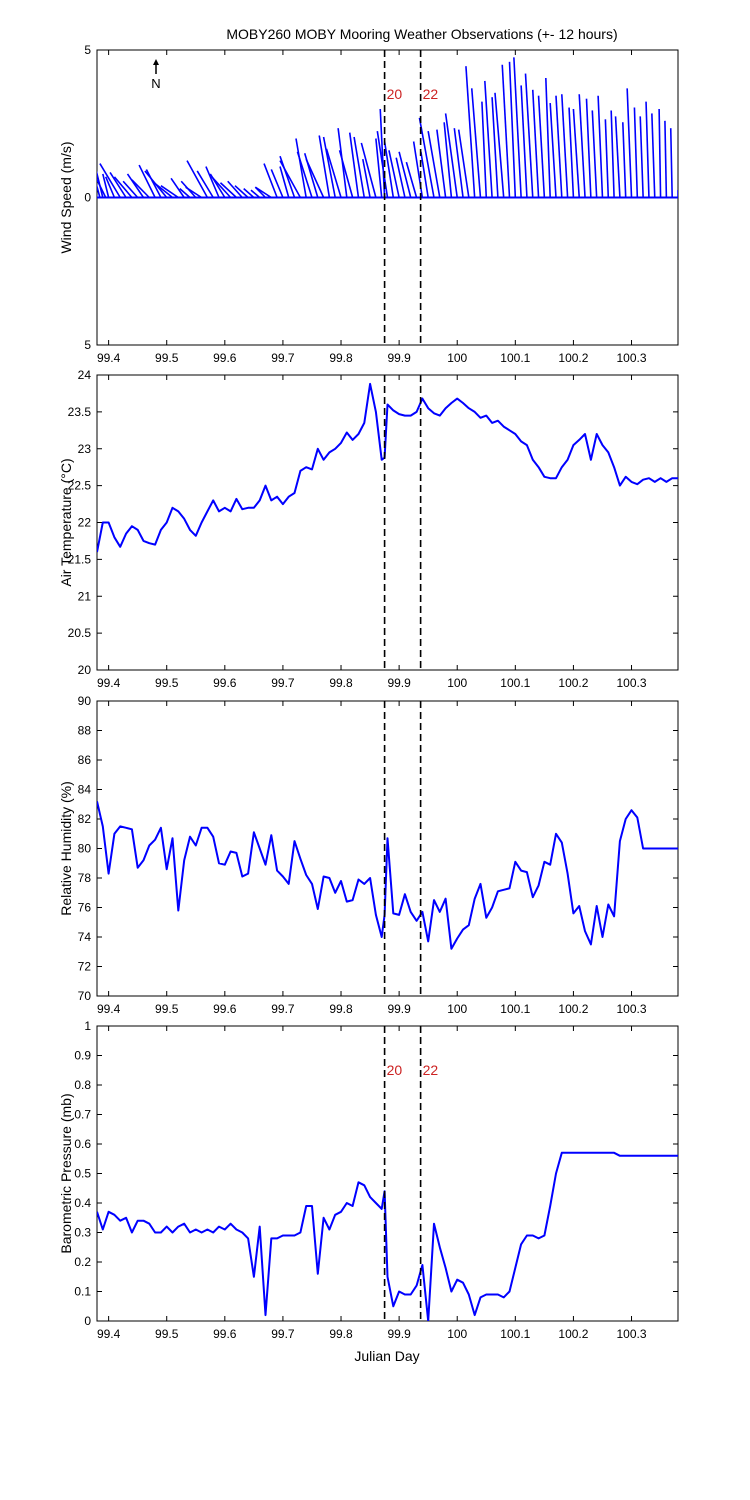 Image resolution: width=750 pixels, height=1500 pixels. I want to click on y-tick-label: 0.1, so click(82, 1292).